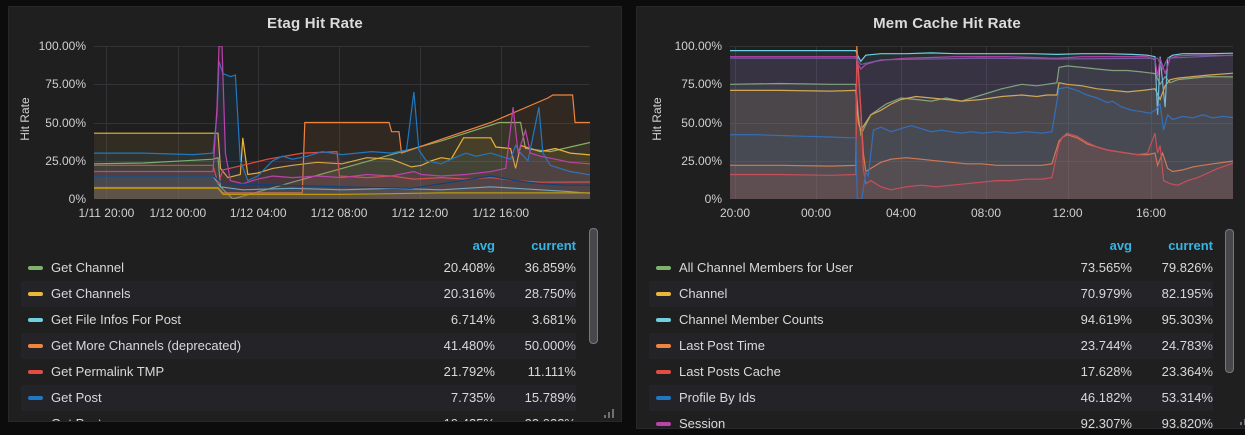  What do you see at coordinates (298, 268) in the screenshot?
I see `legend-row: Get Channel 20.408% 36.859%` at bounding box center [298, 268].